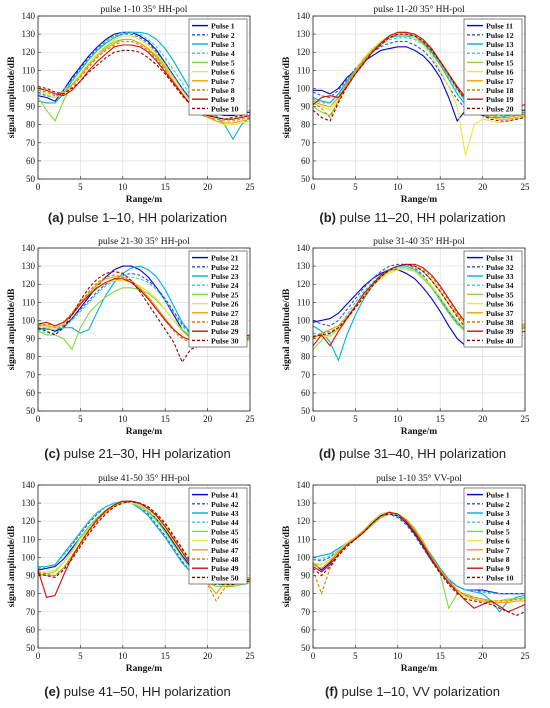  Describe the element at coordinates (498, 541) in the screenshot. I see `legend-label: Pulse 6` at that location.